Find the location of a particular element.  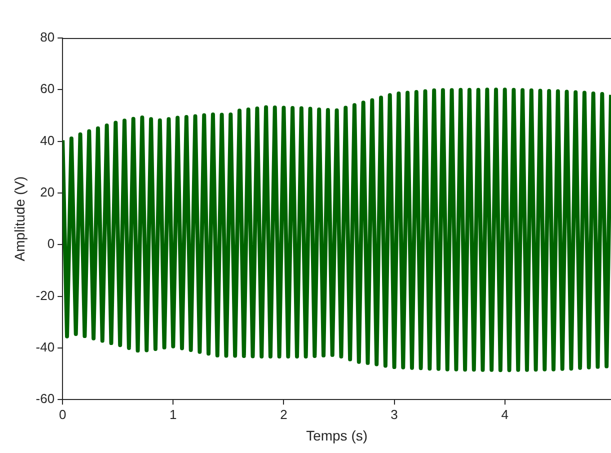

y-tick-label: 80 is located at coordinates (47, 37).